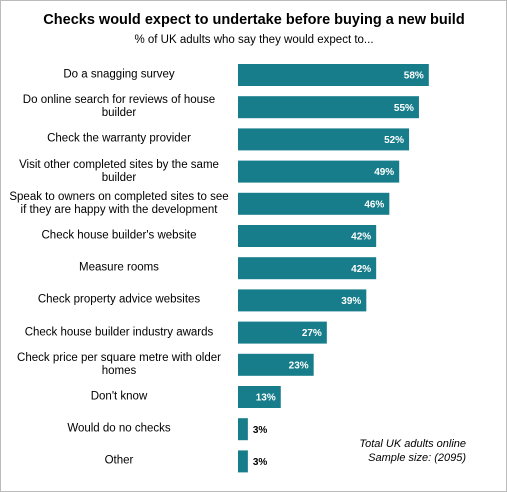  Describe the element at coordinates (119, 74) in the screenshot. I see `category-label: Do a snagging survey` at that location.